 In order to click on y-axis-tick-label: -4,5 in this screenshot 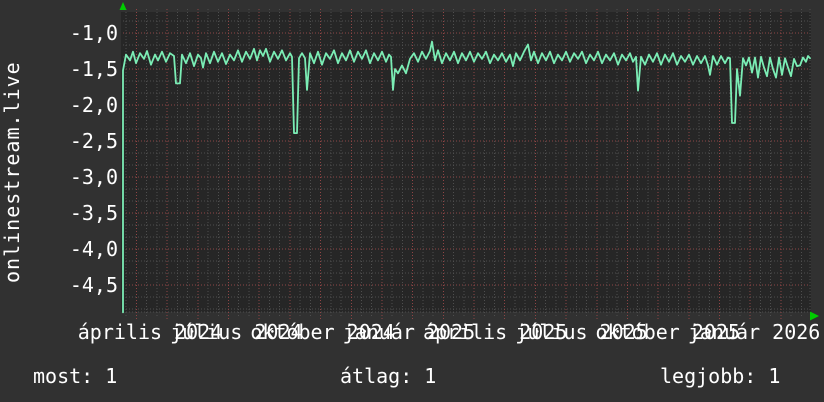, I will do `click(93, 285)`.